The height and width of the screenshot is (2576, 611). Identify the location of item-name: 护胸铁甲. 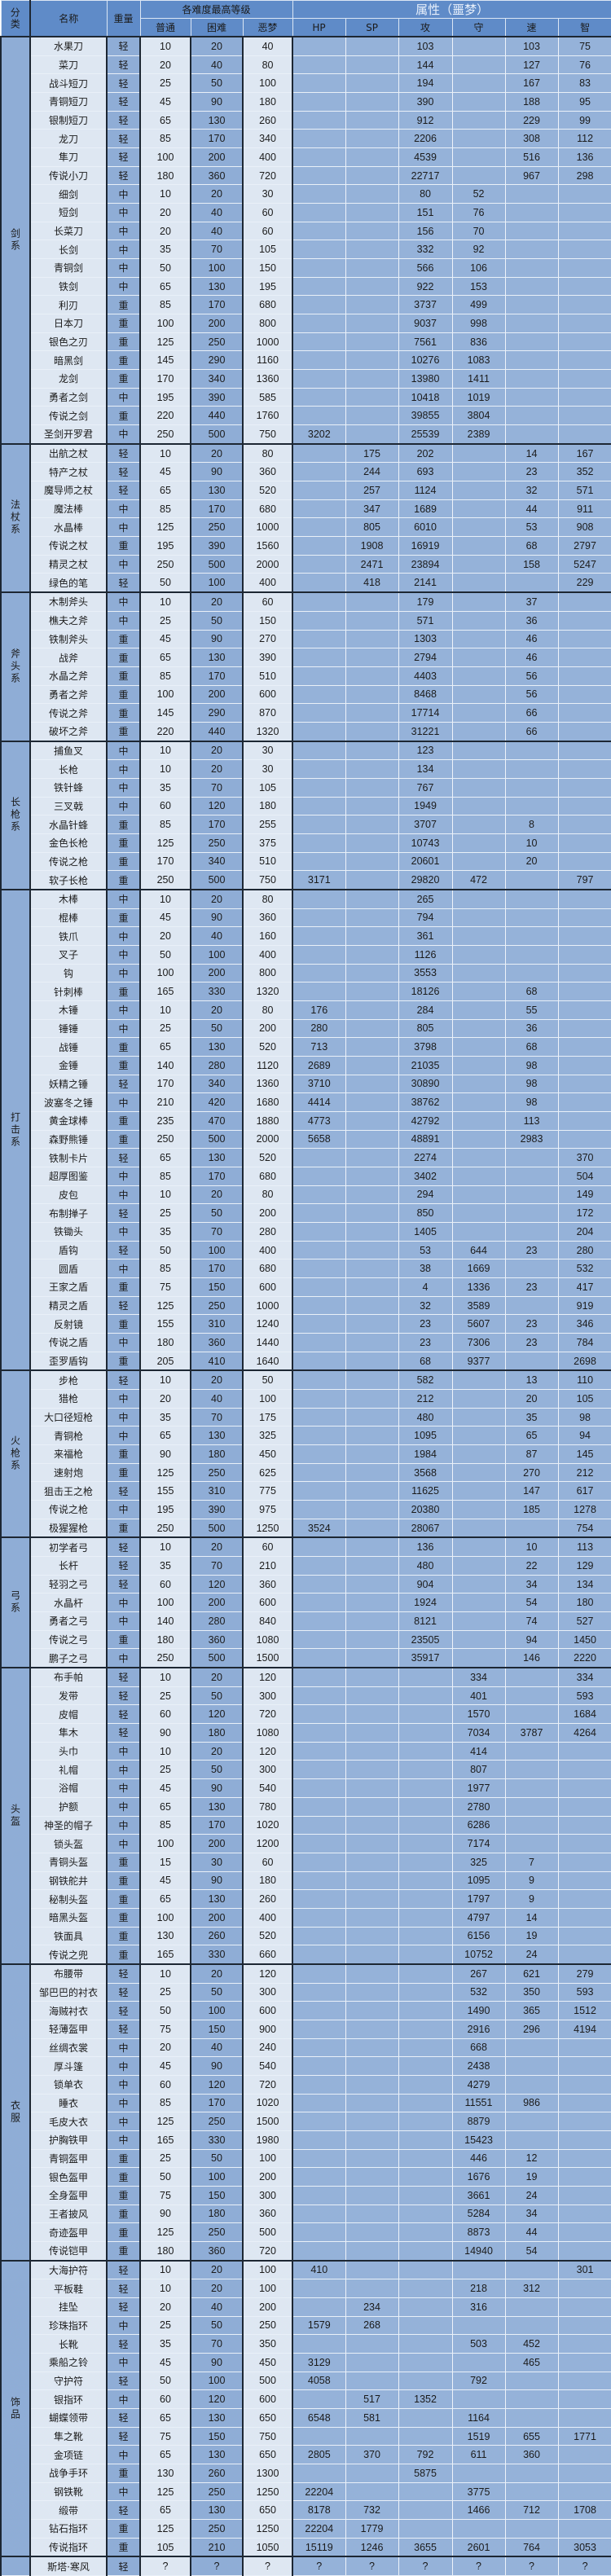
(68, 2140).